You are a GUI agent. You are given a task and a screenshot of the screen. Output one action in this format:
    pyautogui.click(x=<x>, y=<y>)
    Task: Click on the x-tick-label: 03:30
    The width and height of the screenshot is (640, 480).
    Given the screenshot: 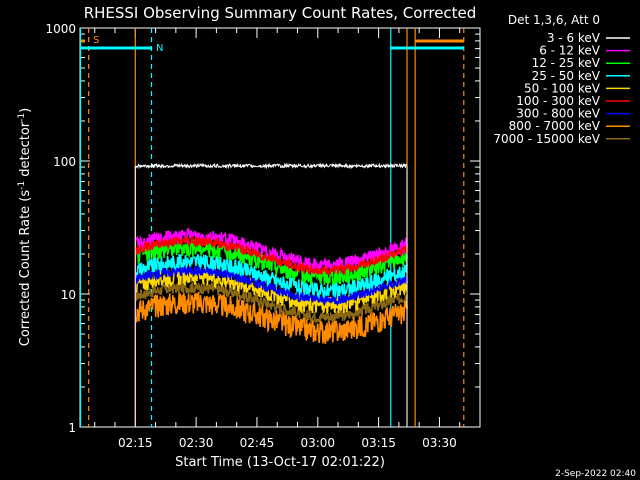 What is the action you would take?
    pyautogui.click(x=439, y=443)
    